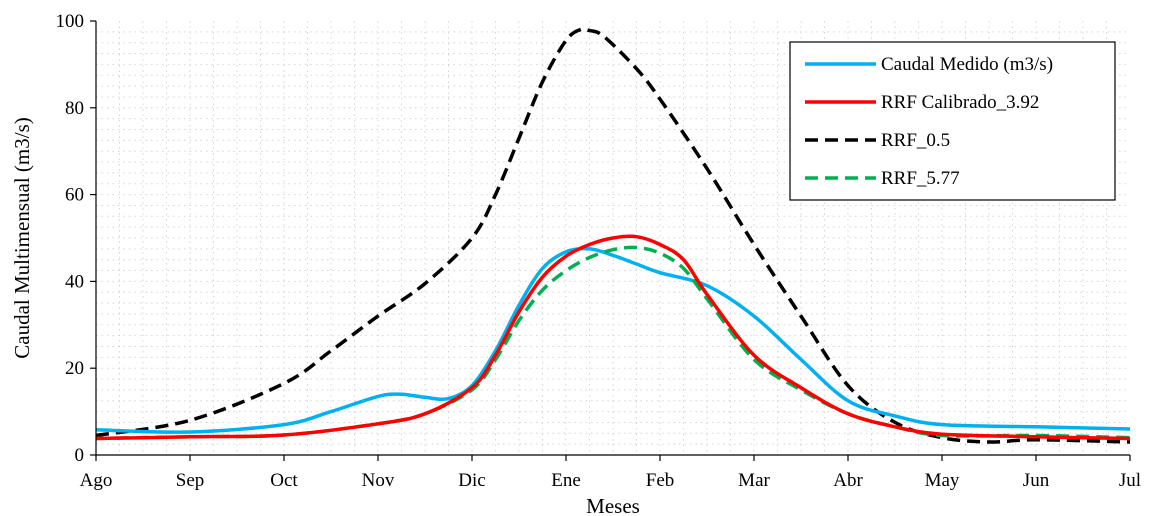 This screenshot has width=1154, height=516. Describe the element at coordinates (660, 480) in the screenshot. I see `x-tick-label: Feb` at that location.